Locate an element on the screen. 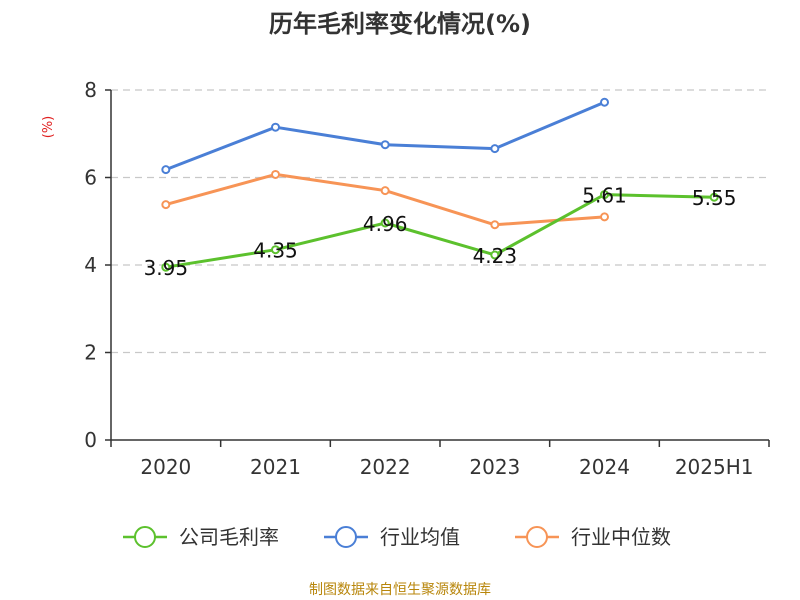 The image size is (800, 600). source-note: 制图数据来自恒生聚源数据库 is located at coordinates (400, 590).